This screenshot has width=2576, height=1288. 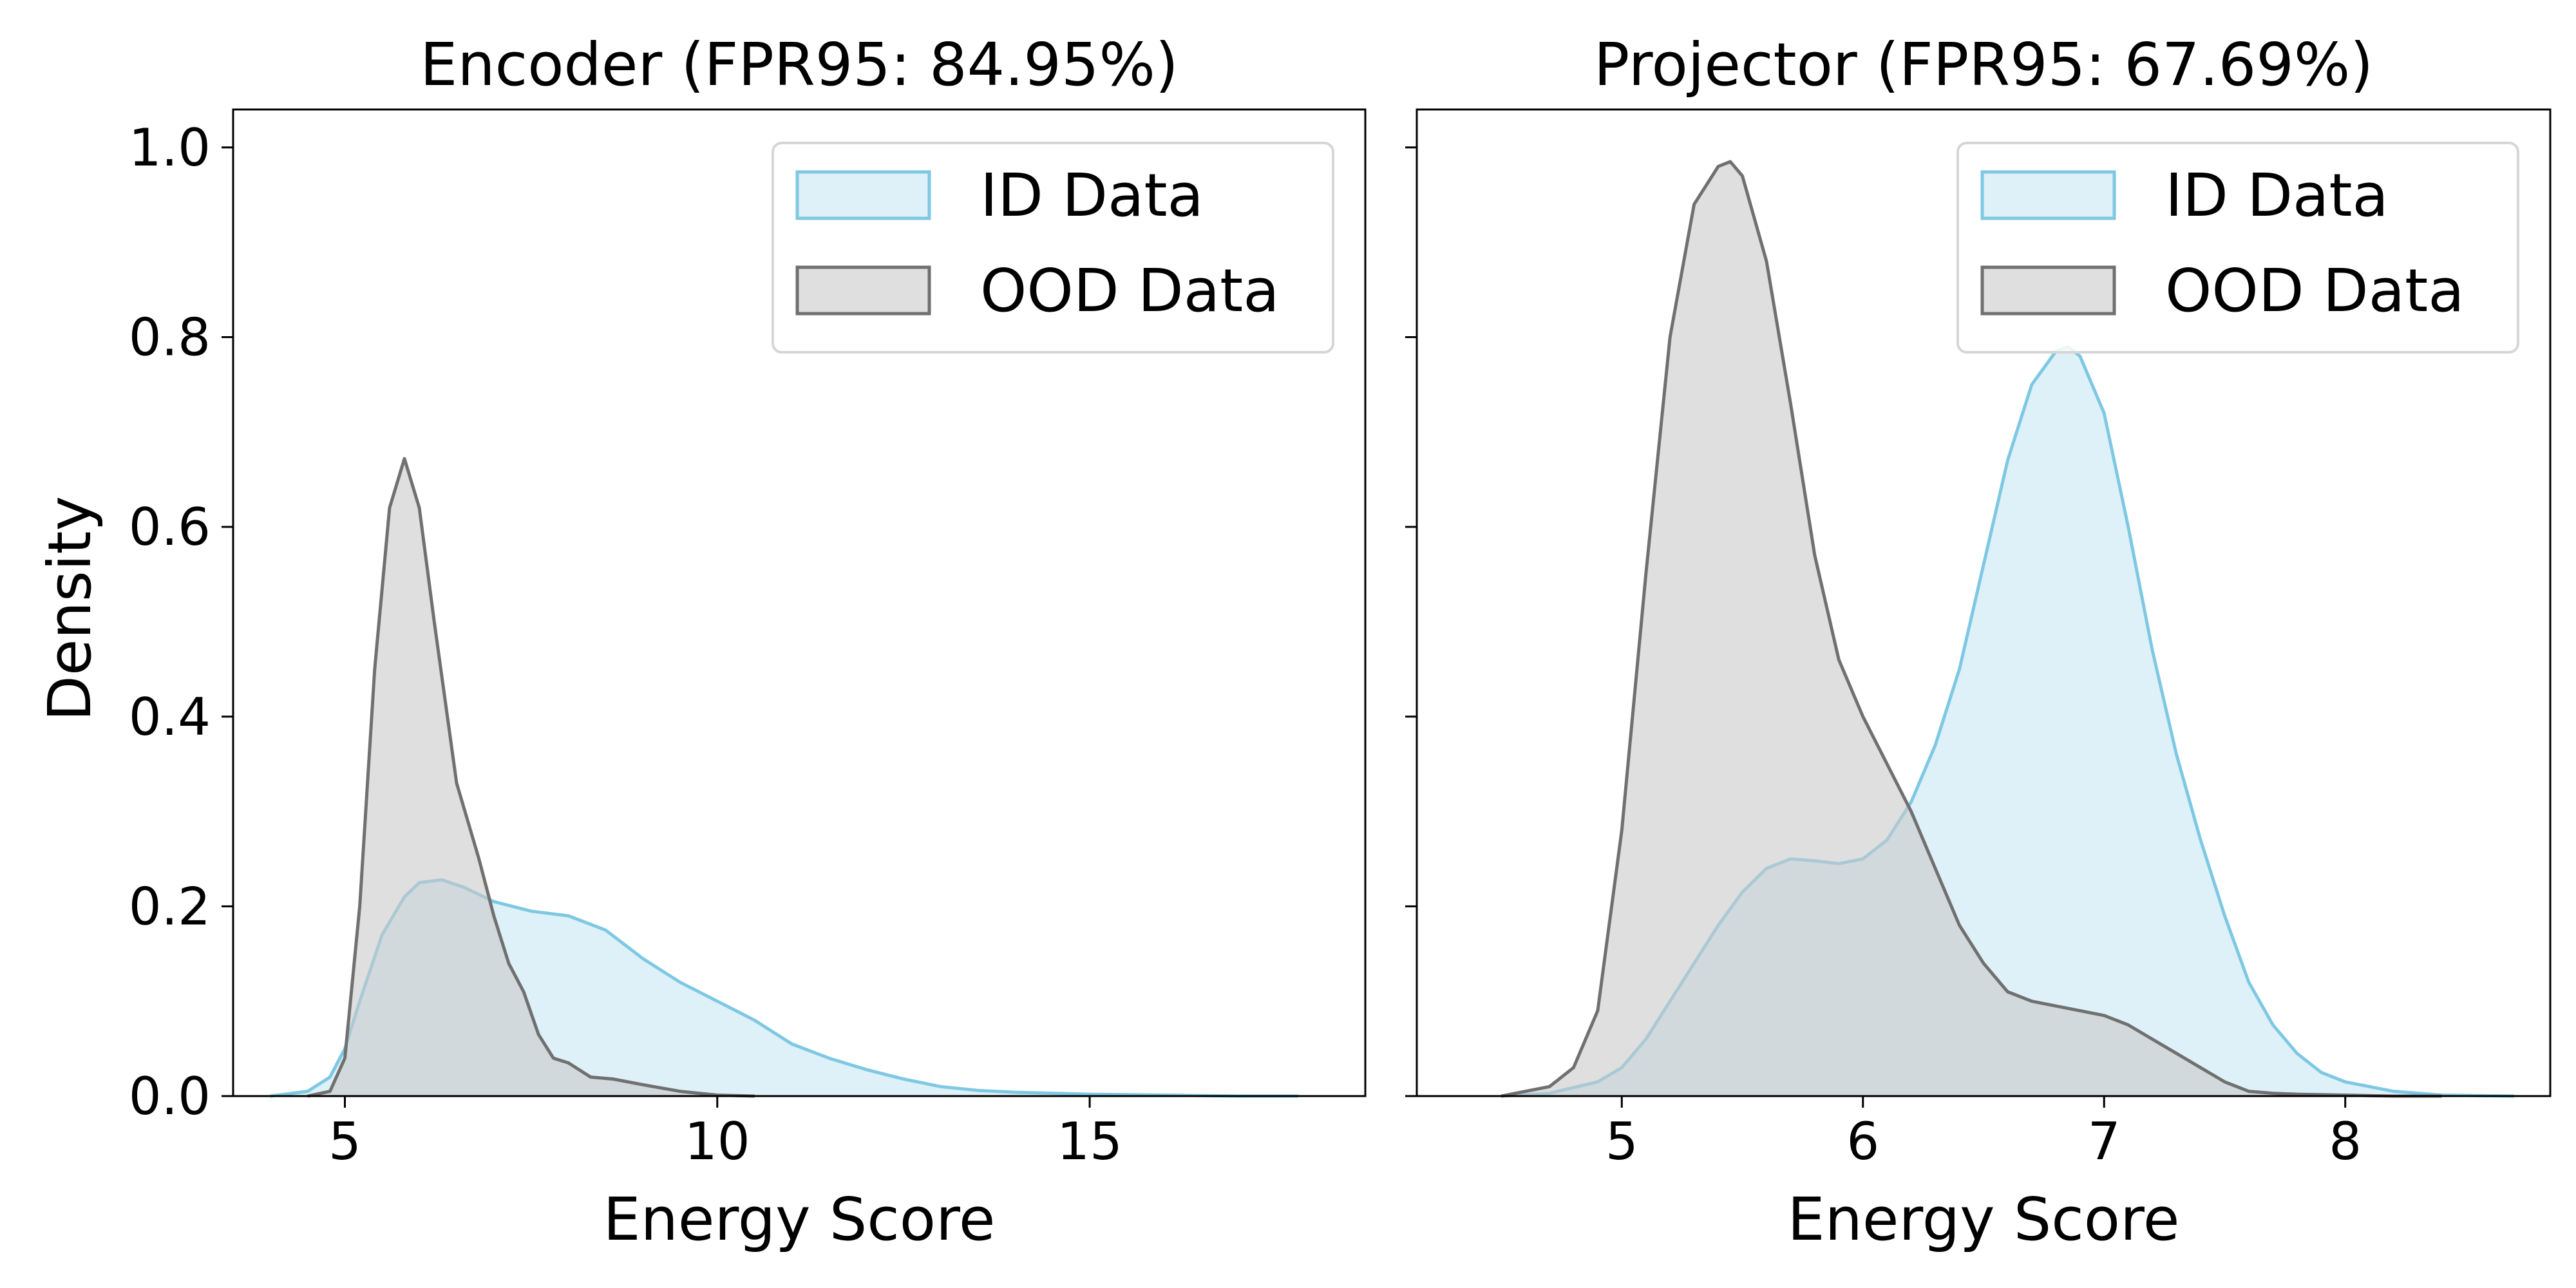 I want to click on x-tick-label: 8, so click(x=2345, y=1141).